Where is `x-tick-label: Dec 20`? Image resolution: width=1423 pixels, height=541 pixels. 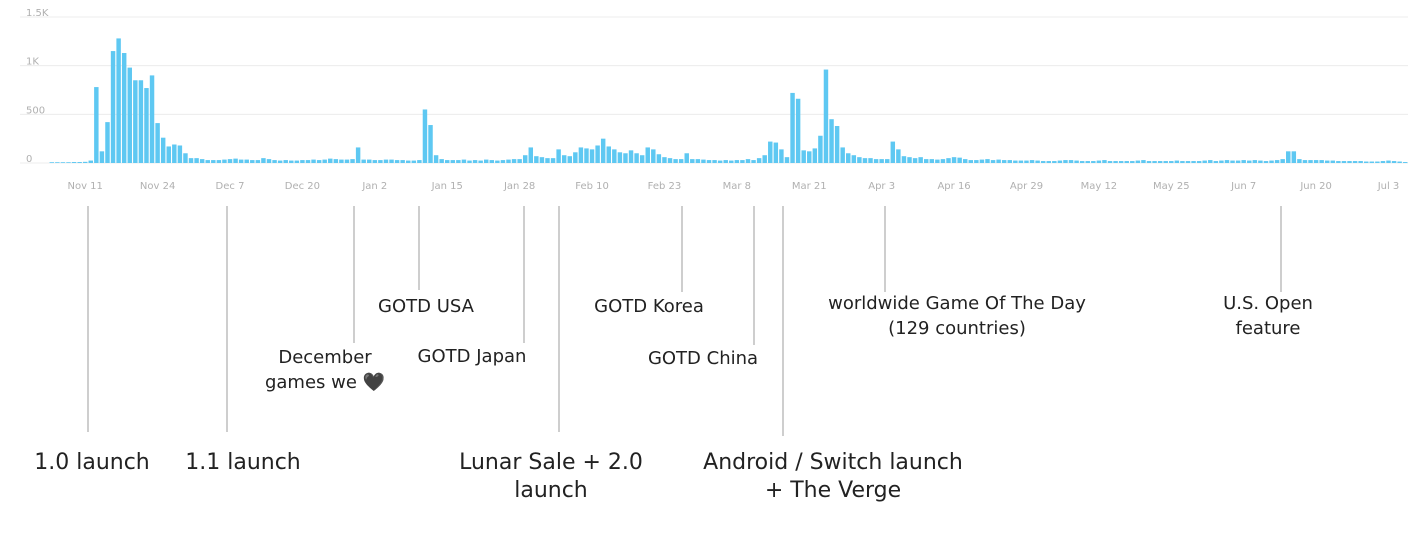 x-tick-label: Dec 20 is located at coordinates (302, 186).